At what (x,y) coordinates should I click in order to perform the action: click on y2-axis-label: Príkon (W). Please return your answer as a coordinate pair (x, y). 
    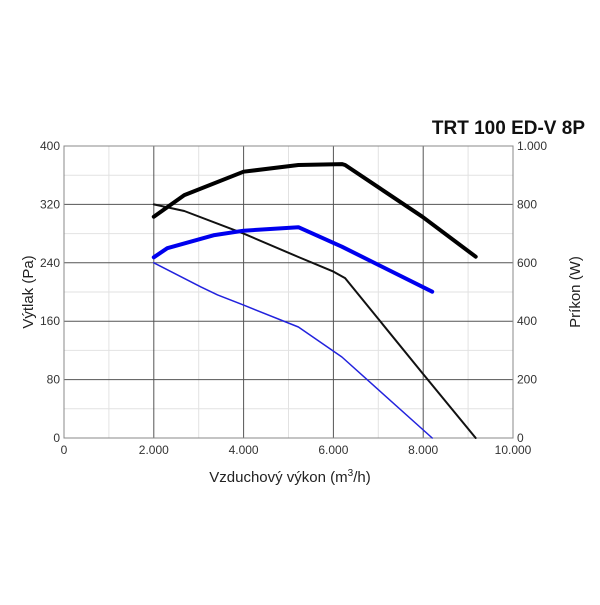
    Looking at the image, I should click on (575, 292).